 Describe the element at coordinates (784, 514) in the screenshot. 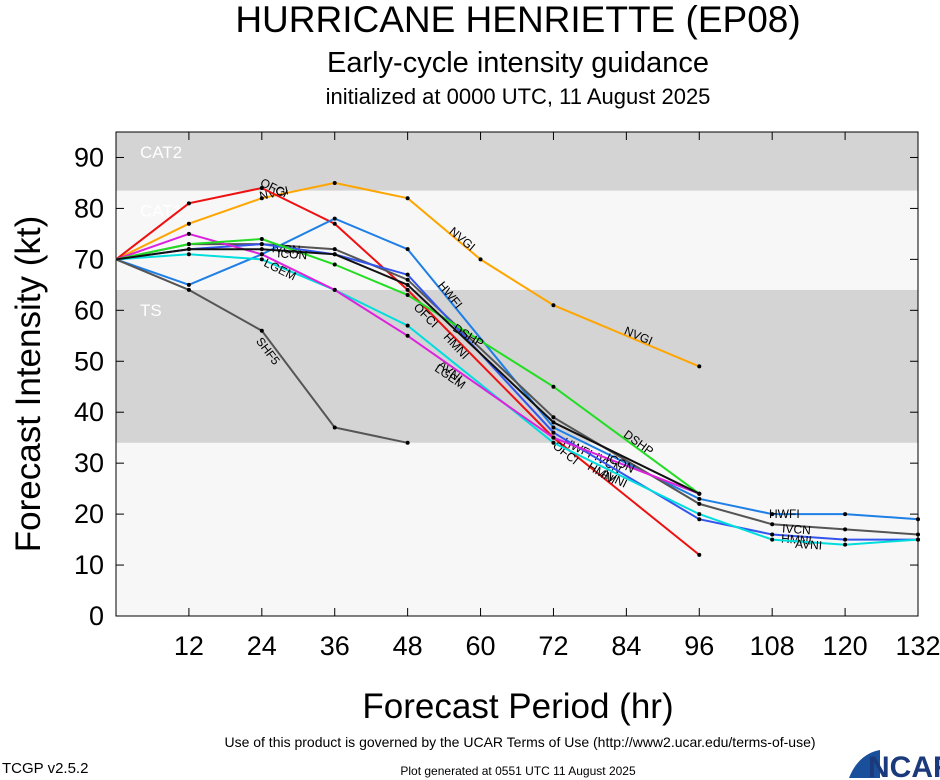

I see `series-label-hwfi: HWFI` at that location.